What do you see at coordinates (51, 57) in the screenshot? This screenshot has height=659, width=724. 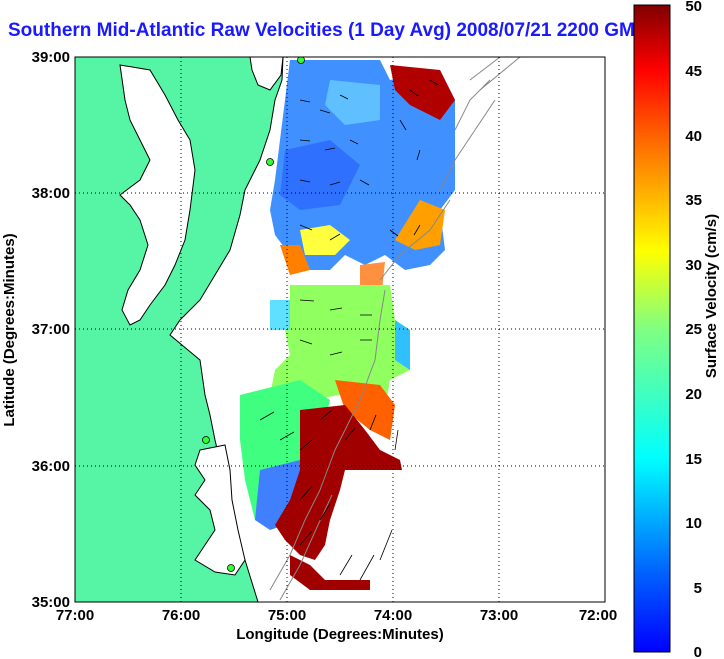 I see `y-tick-label: 39:00` at bounding box center [51, 57].